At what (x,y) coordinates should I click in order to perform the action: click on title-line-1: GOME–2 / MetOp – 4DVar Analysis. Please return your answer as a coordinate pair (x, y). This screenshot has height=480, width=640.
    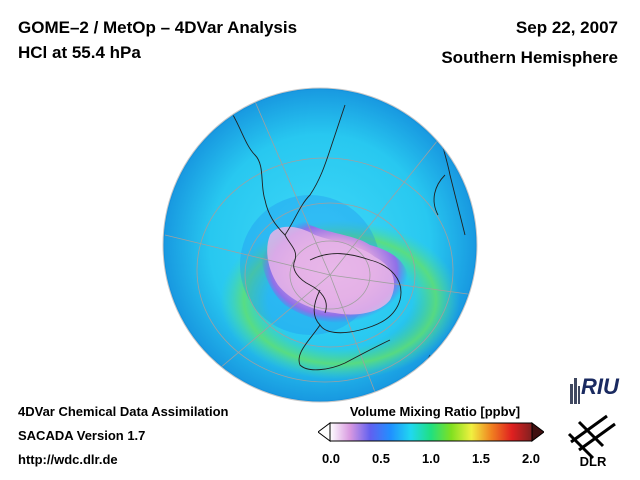
    Looking at the image, I should click on (158, 27).